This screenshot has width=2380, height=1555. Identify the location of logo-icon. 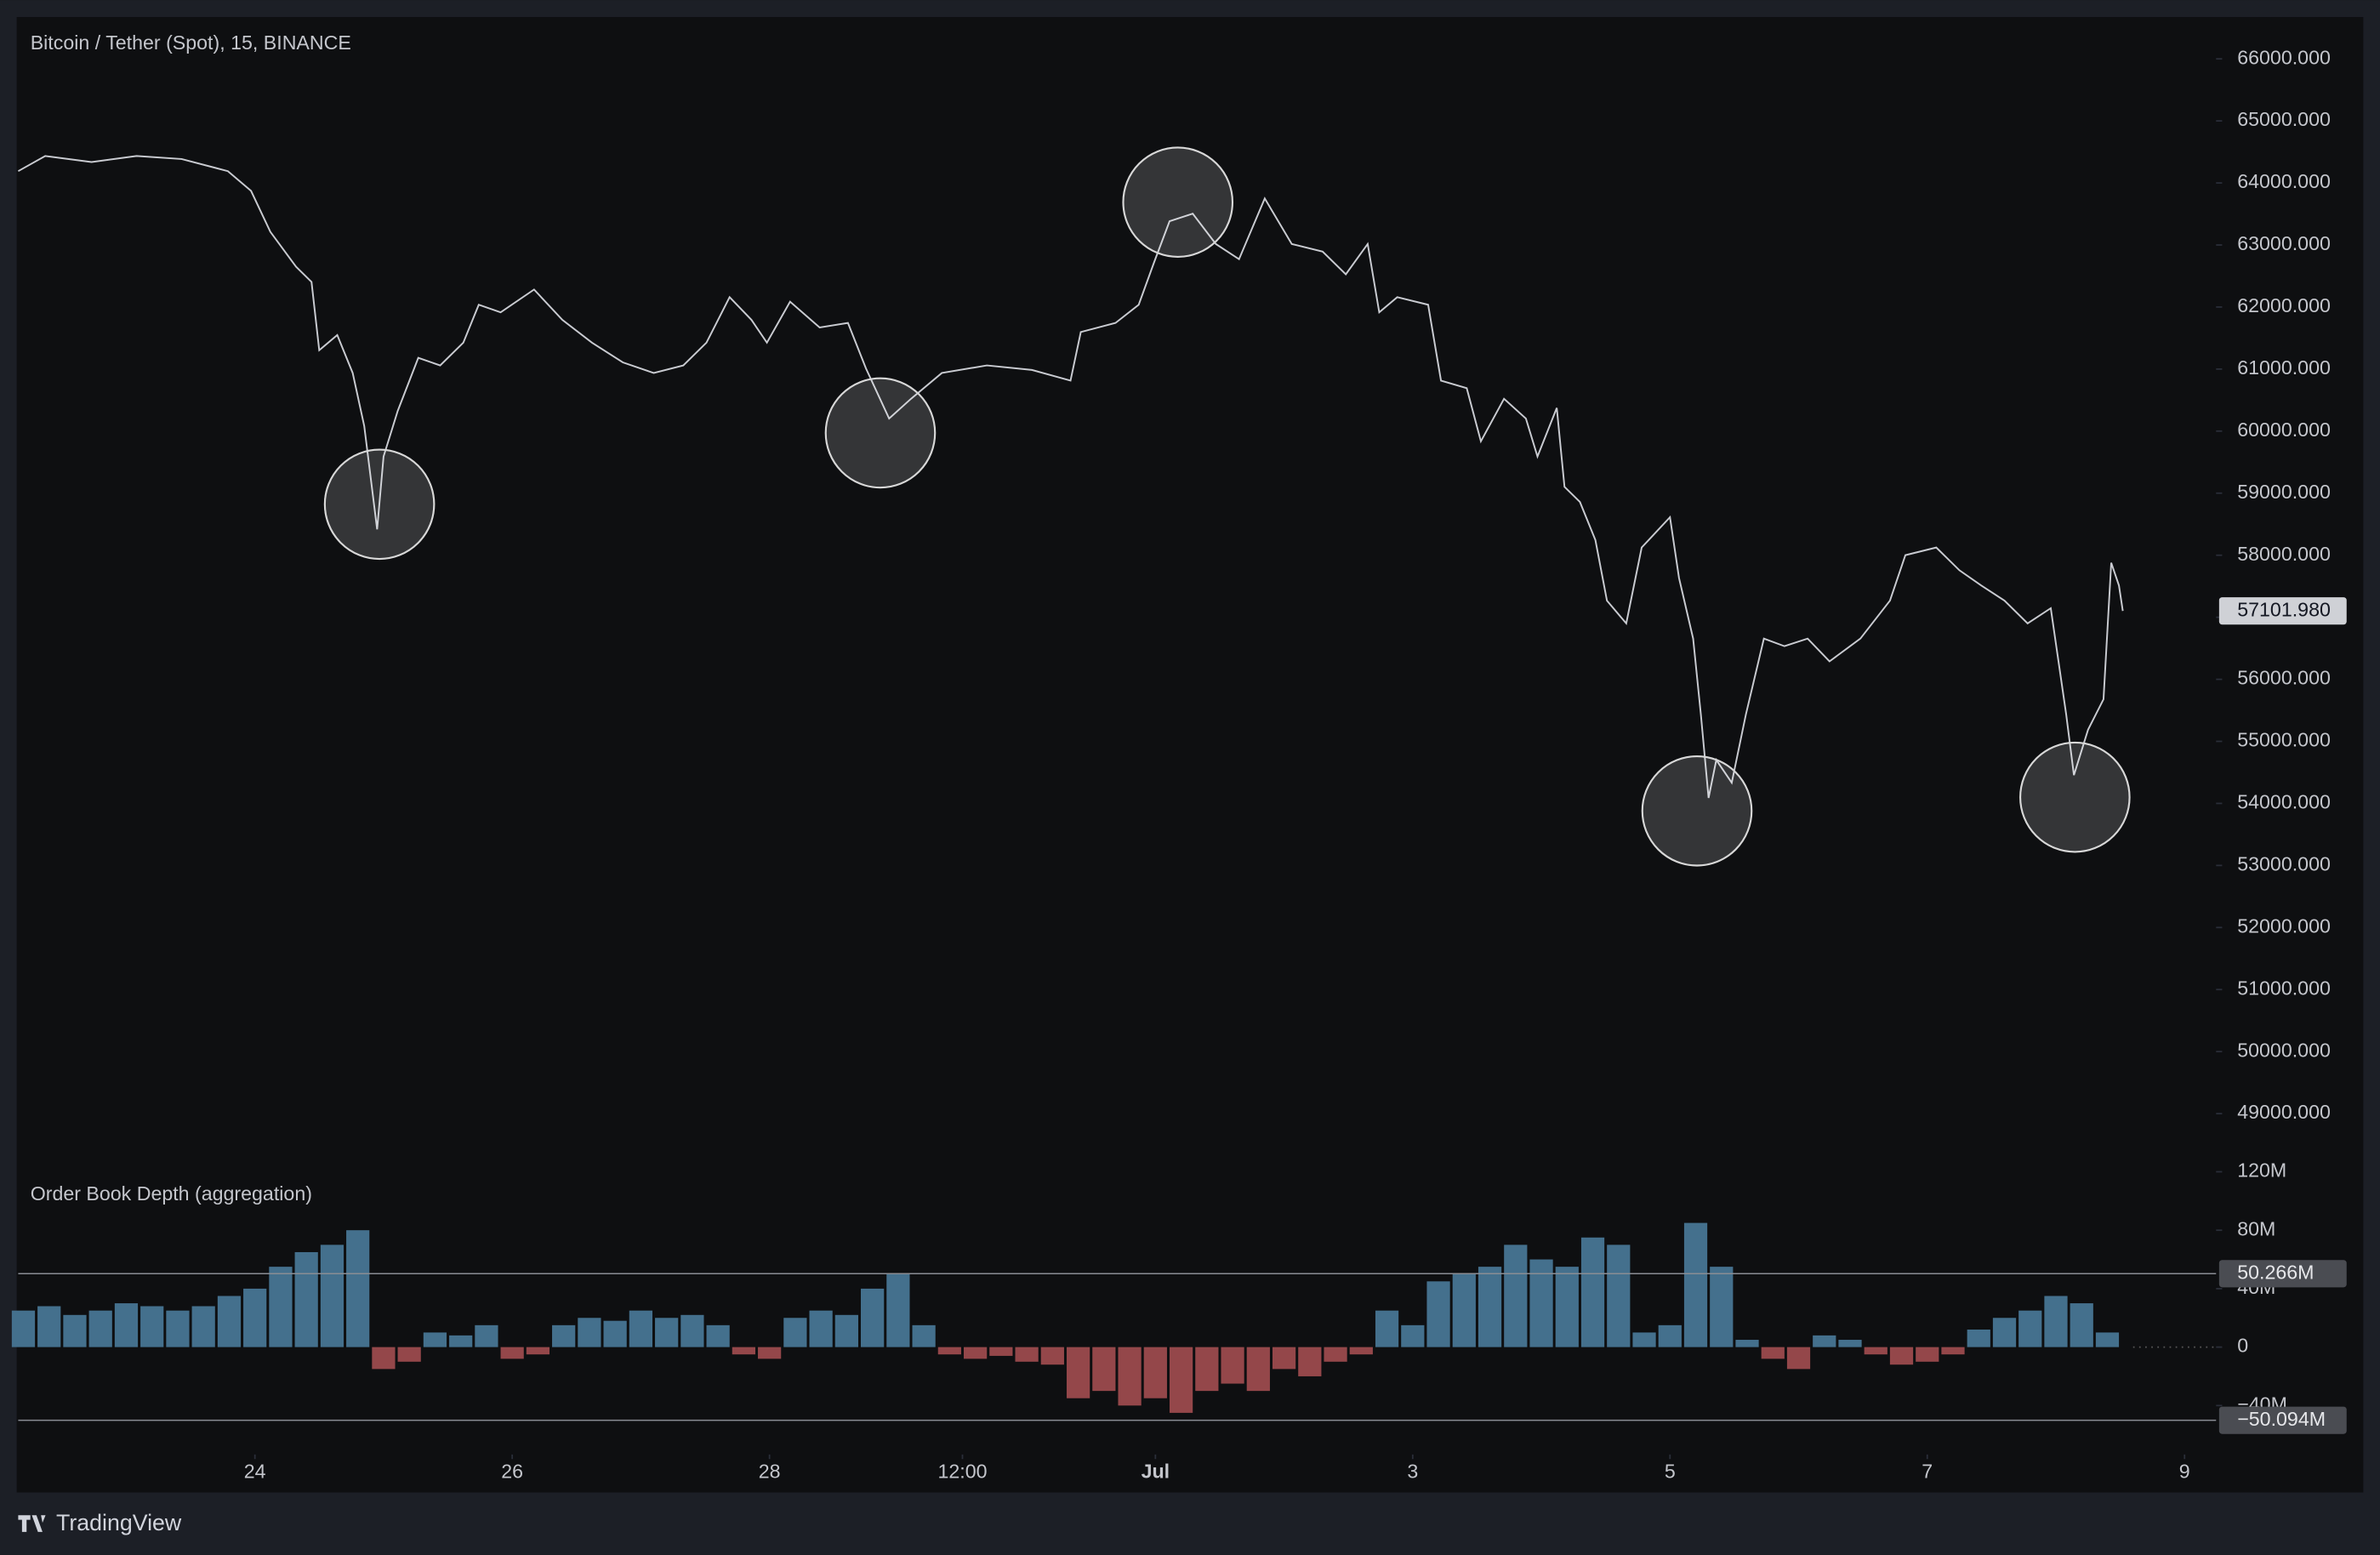
(32, 1524).